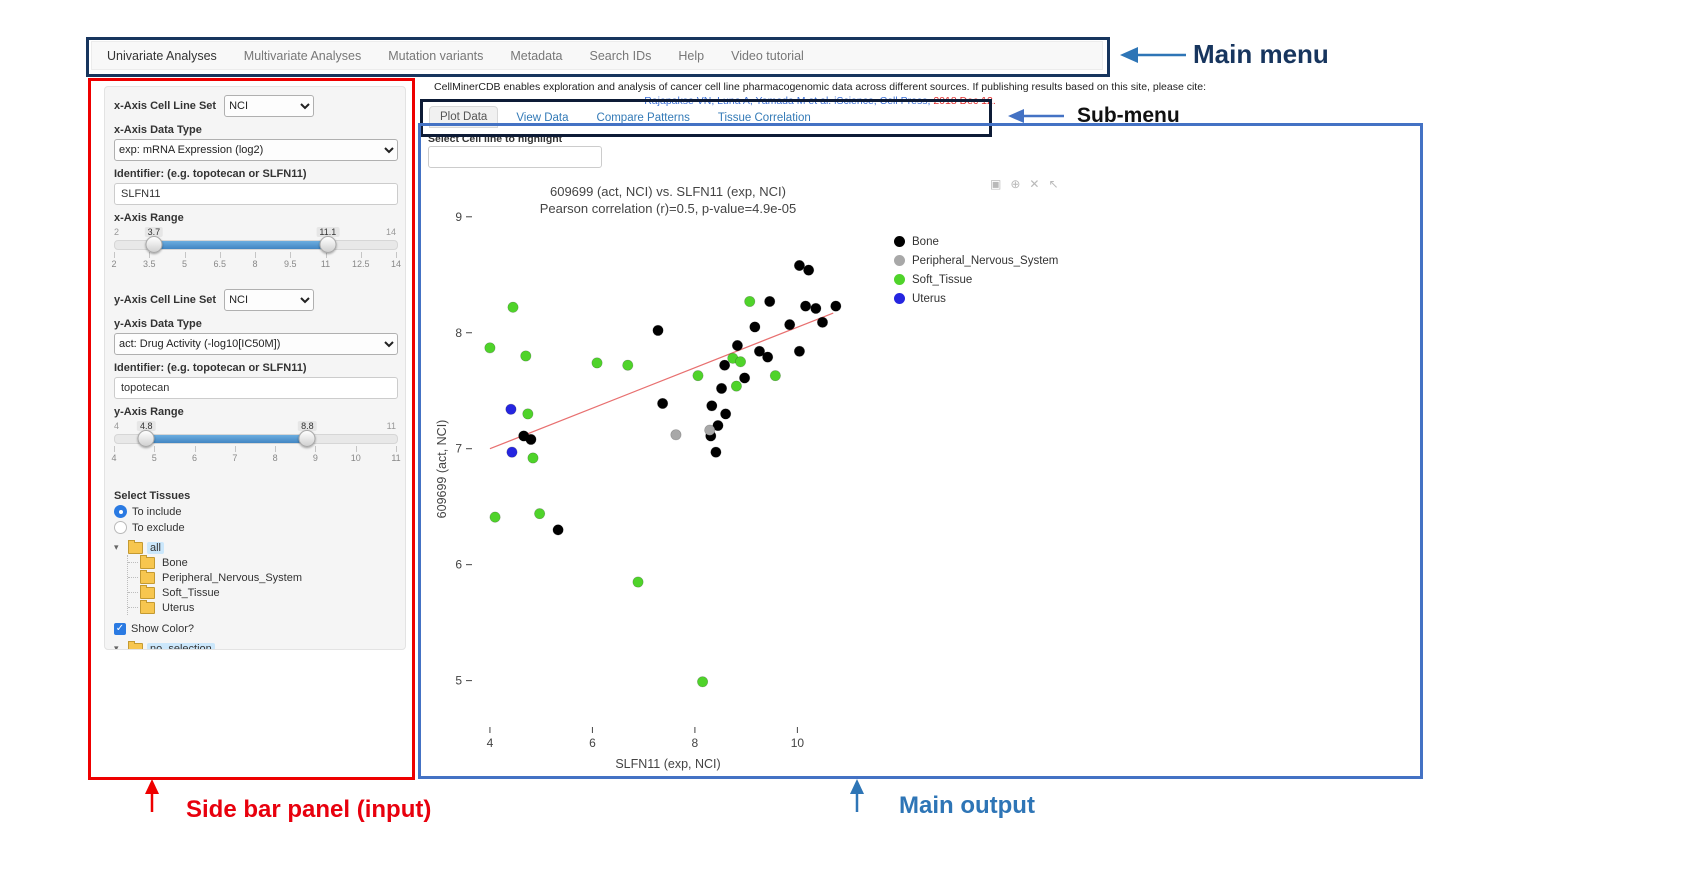 This screenshot has height=889, width=1682. What do you see at coordinates (464, 117) in the screenshot?
I see `tab-plot-data: Plot Data` at bounding box center [464, 117].